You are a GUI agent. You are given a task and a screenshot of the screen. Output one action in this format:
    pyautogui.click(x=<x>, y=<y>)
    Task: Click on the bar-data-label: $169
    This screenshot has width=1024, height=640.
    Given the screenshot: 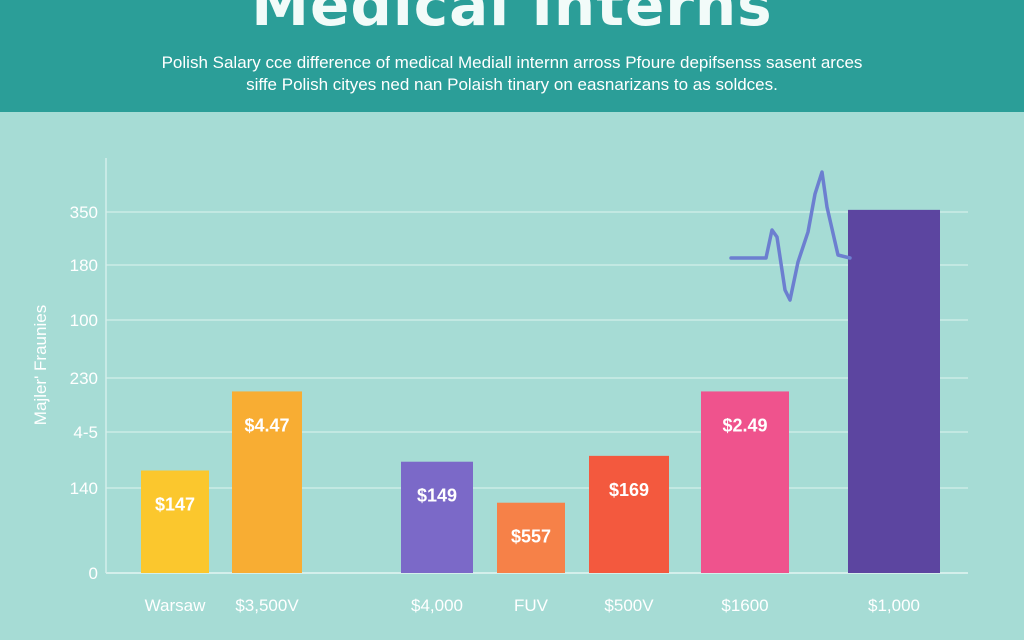 What is the action you would take?
    pyautogui.click(x=629, y=490)
    